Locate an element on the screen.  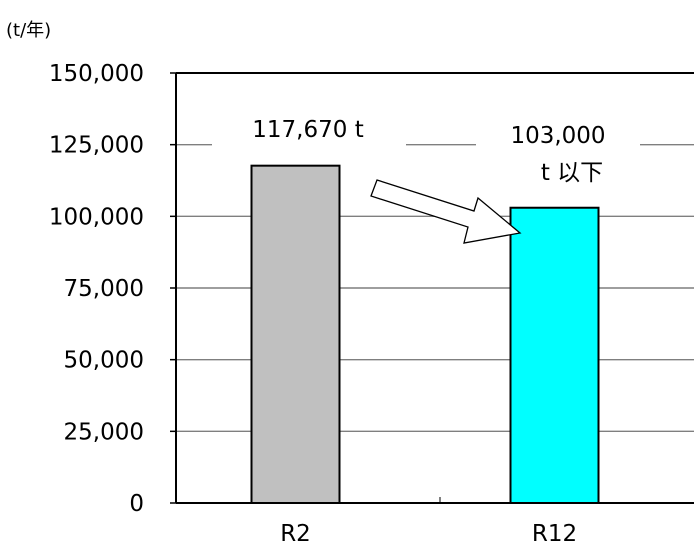
data-label-r12-unit: t 以下 is located at coordinates (572, 173).